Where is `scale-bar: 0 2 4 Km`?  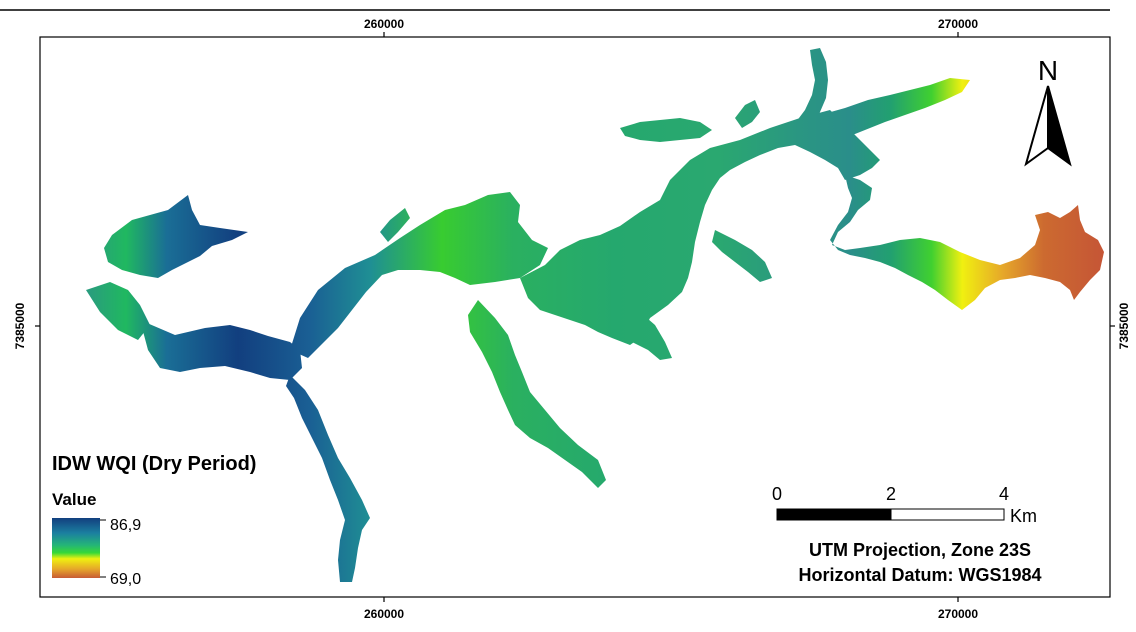
scale-bar: 0 2 4 Km is located at coordinates (904, 505).